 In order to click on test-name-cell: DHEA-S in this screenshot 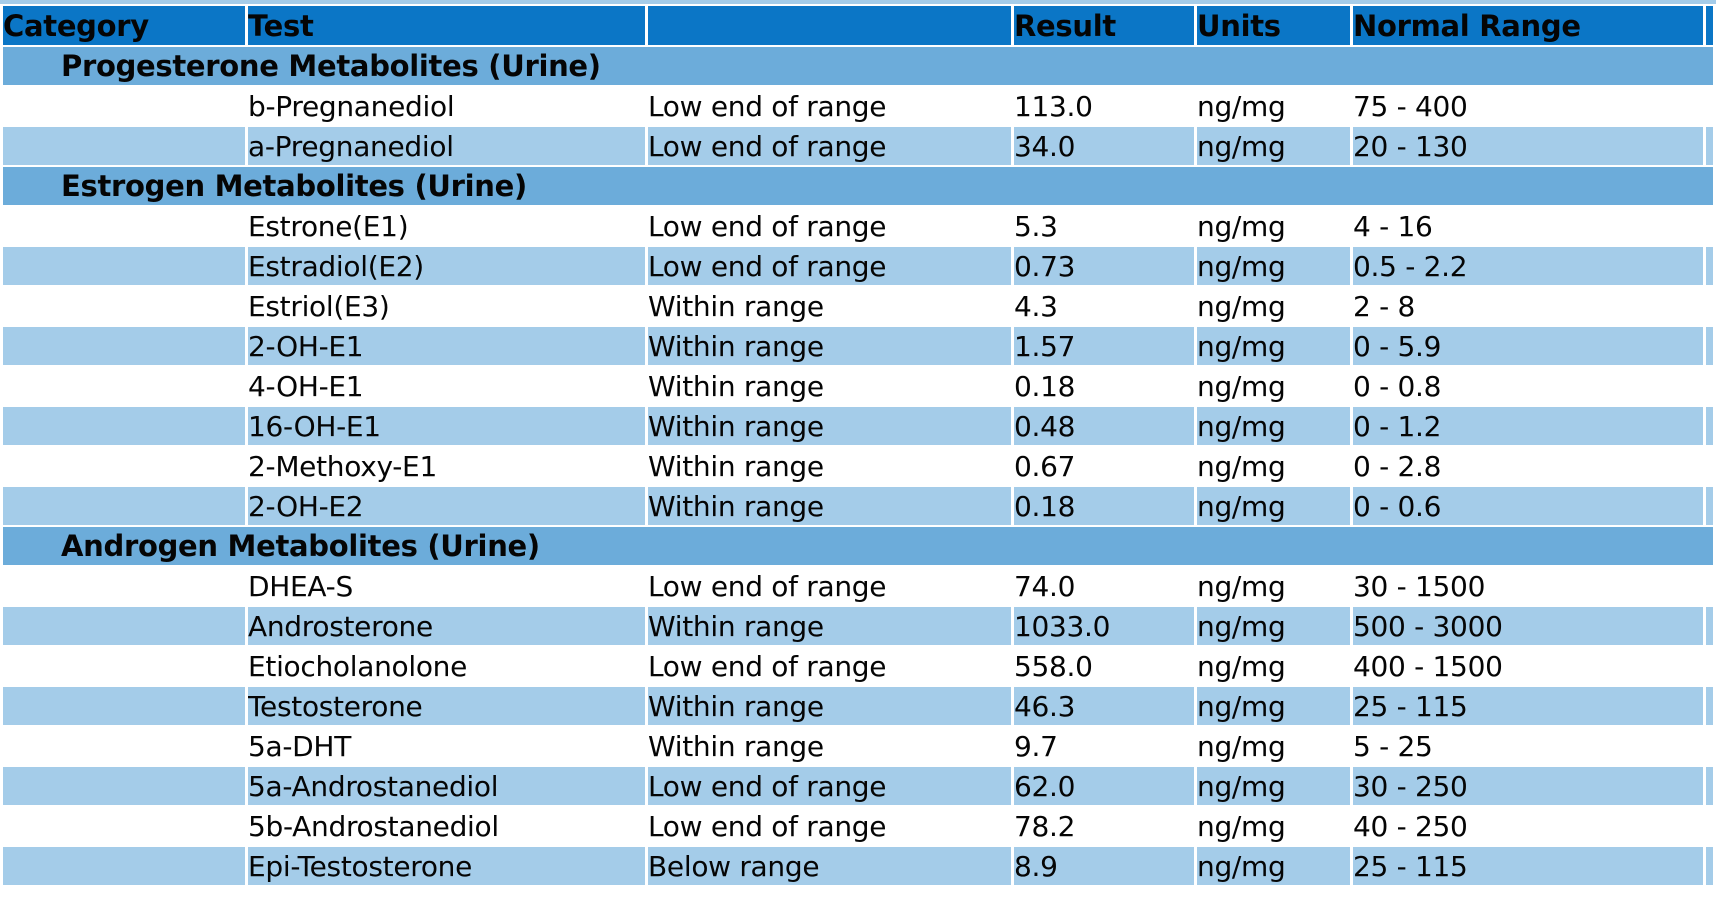, I will do `click(446, 586)`.